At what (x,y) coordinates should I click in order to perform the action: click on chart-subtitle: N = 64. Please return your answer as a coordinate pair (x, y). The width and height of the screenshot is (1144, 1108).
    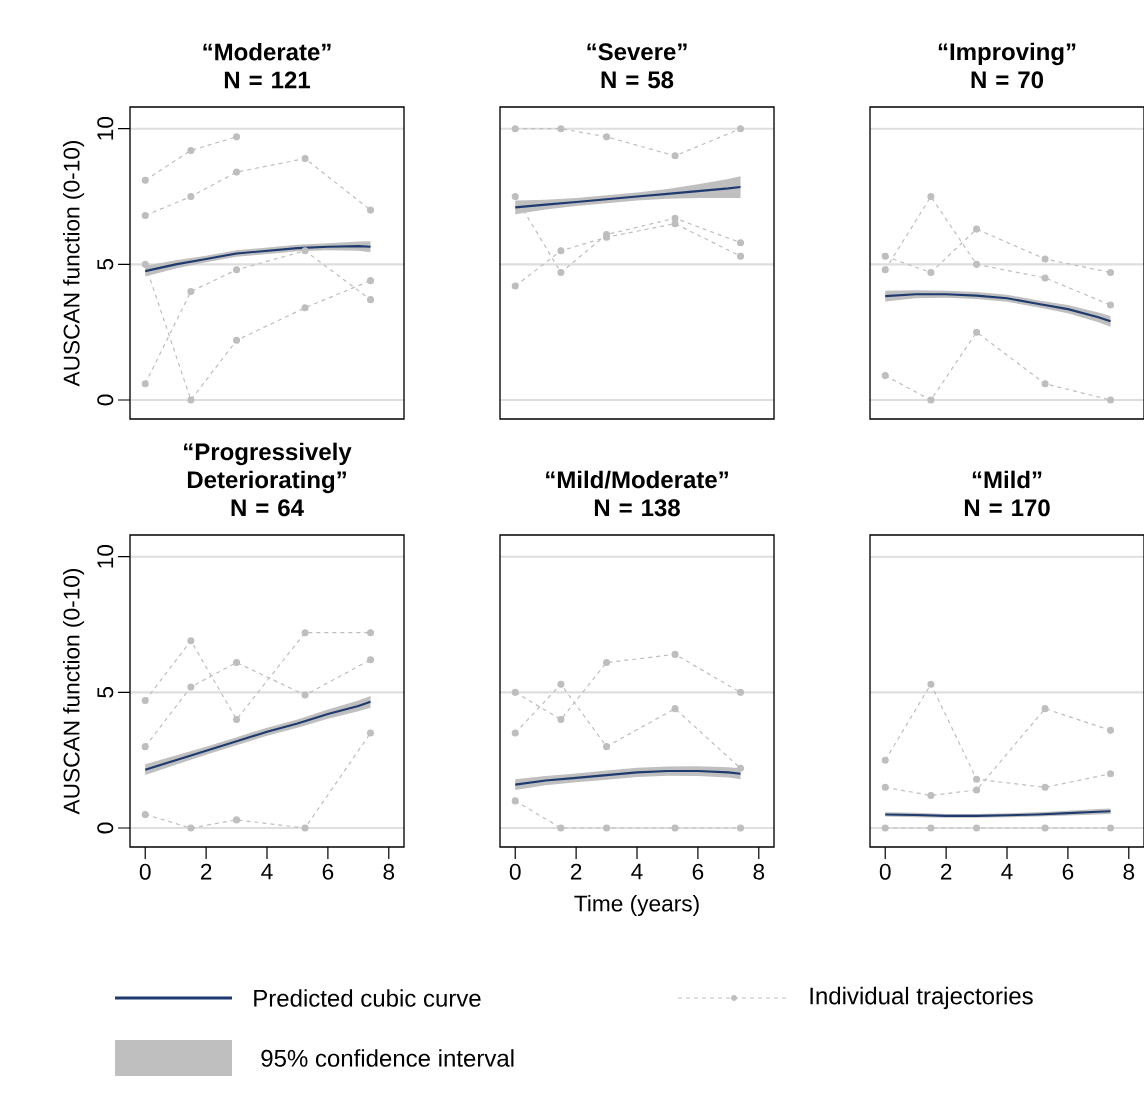
    Looking at the image, I should click on (267, 508).